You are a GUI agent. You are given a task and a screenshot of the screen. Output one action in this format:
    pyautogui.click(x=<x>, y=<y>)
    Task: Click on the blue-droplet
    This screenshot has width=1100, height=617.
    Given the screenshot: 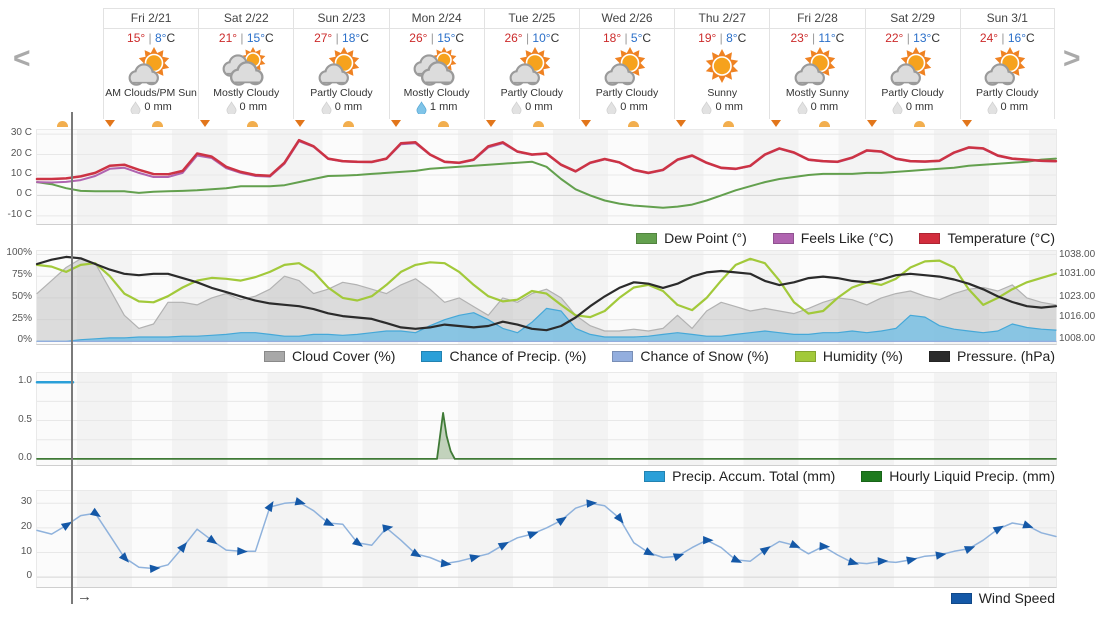 What is the action you would take?
    pyautogui.click(x=421, y=107)
    